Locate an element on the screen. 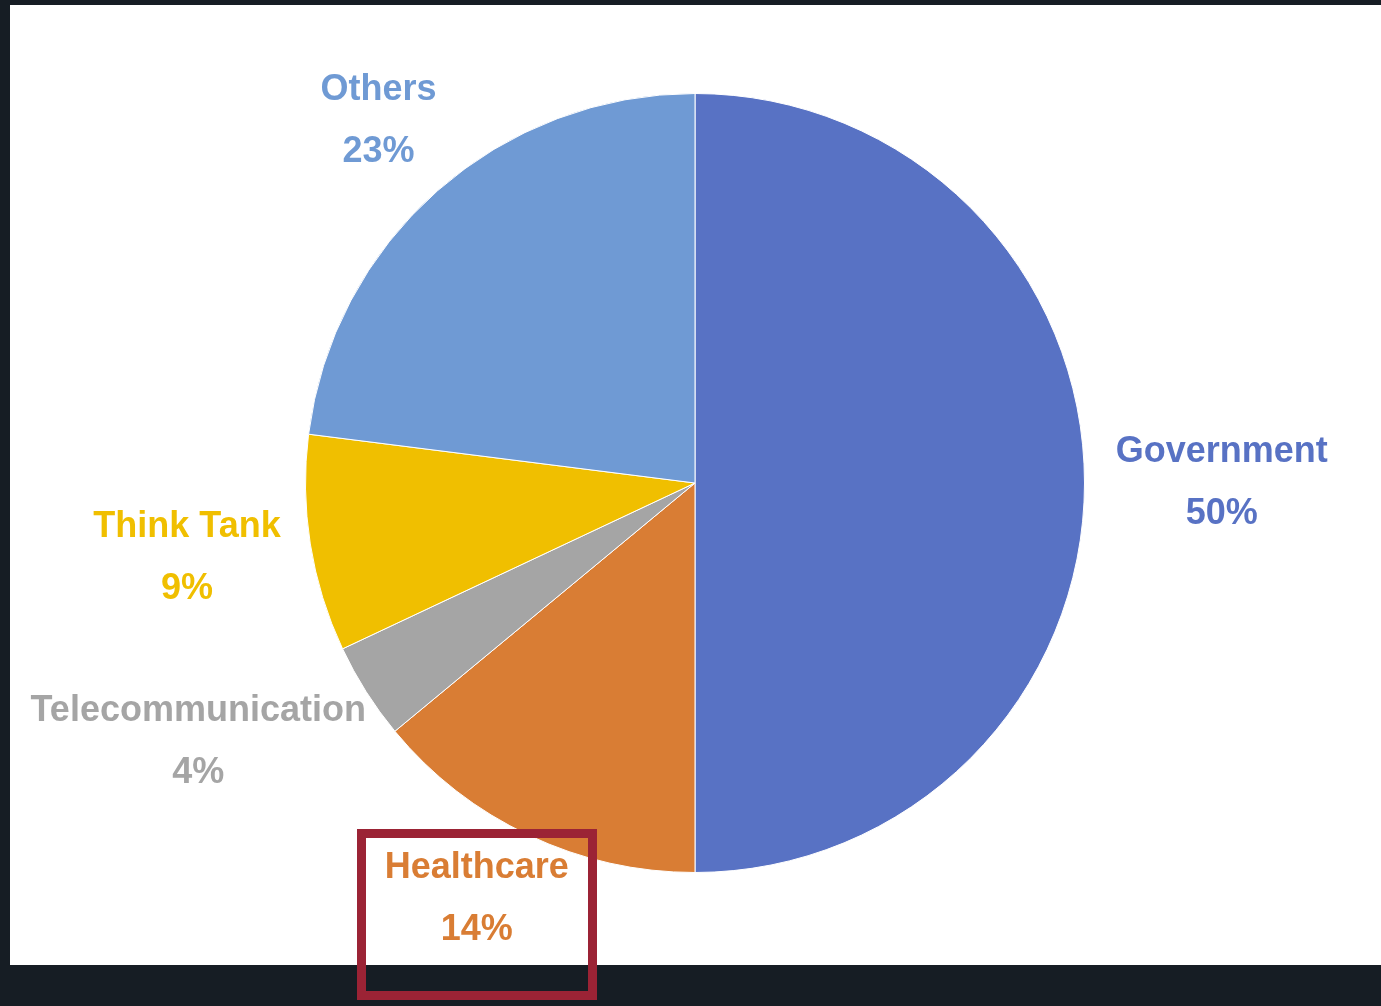 This screenshot has width=1381, height=1006. slice-label: Think Tank is located at coordinates (187, 525).